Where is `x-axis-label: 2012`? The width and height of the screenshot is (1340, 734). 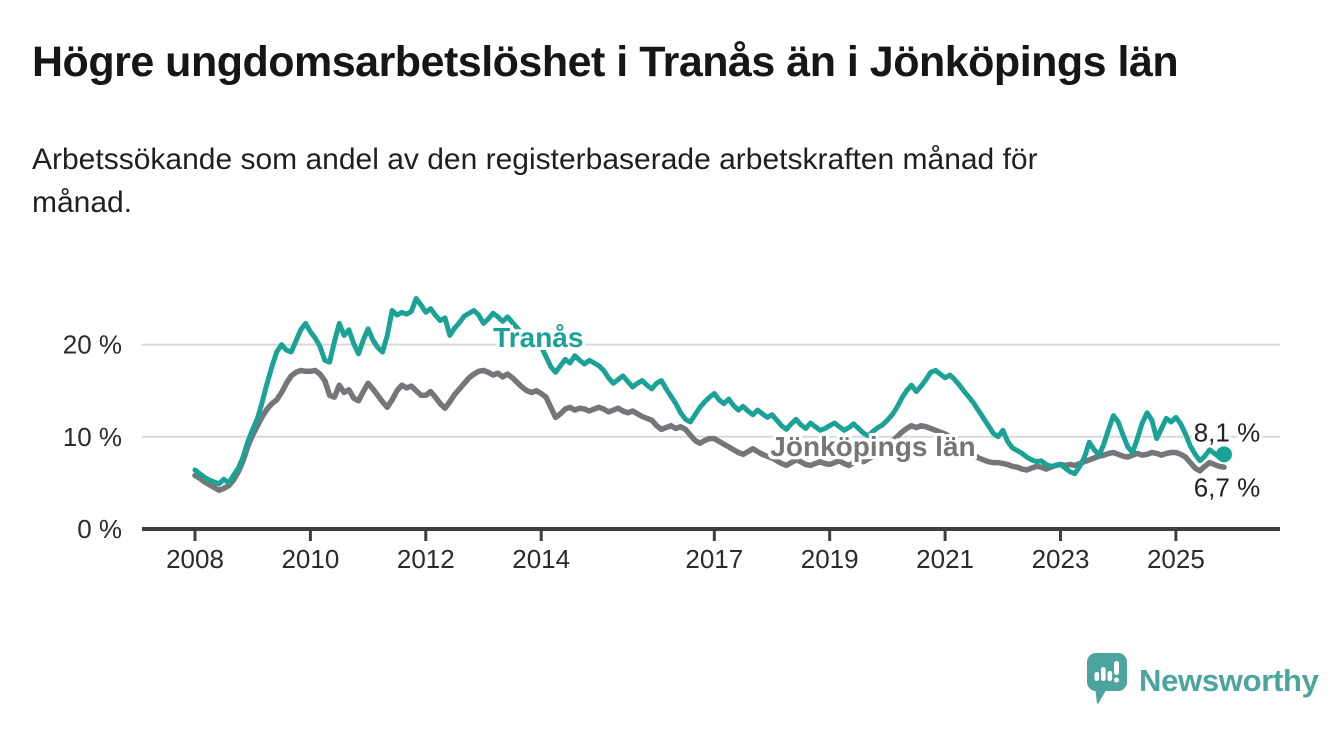 x-axis-label: 2012 is located at coordinates (426, 559).